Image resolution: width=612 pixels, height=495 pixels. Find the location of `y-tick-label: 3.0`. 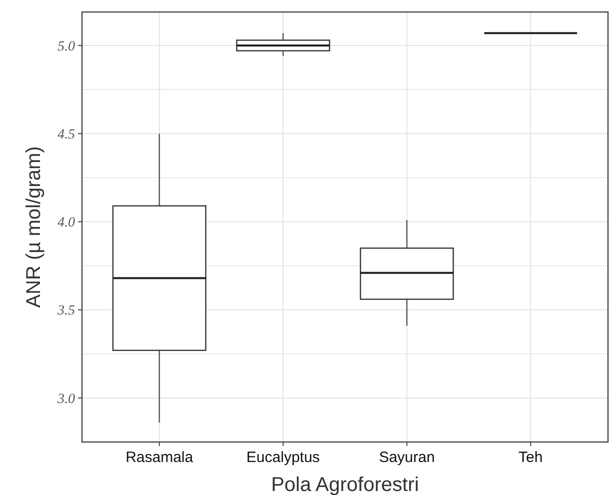

y-tick-label: 3.0 is located at coordinates (65, 399).